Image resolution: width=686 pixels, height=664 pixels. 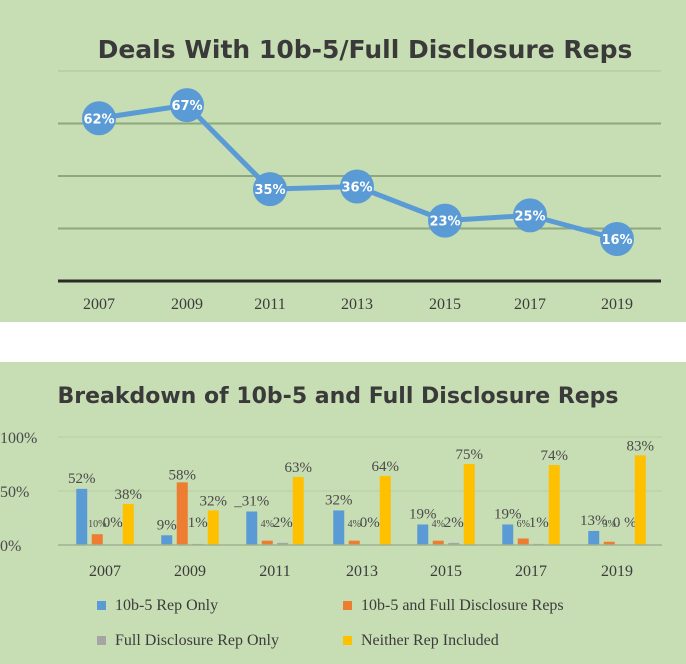 What do you see at coordinates (267, 524) in the screenshot?
I see `data-label-2011-series-2: 4%` at bounding box center [267, 524].